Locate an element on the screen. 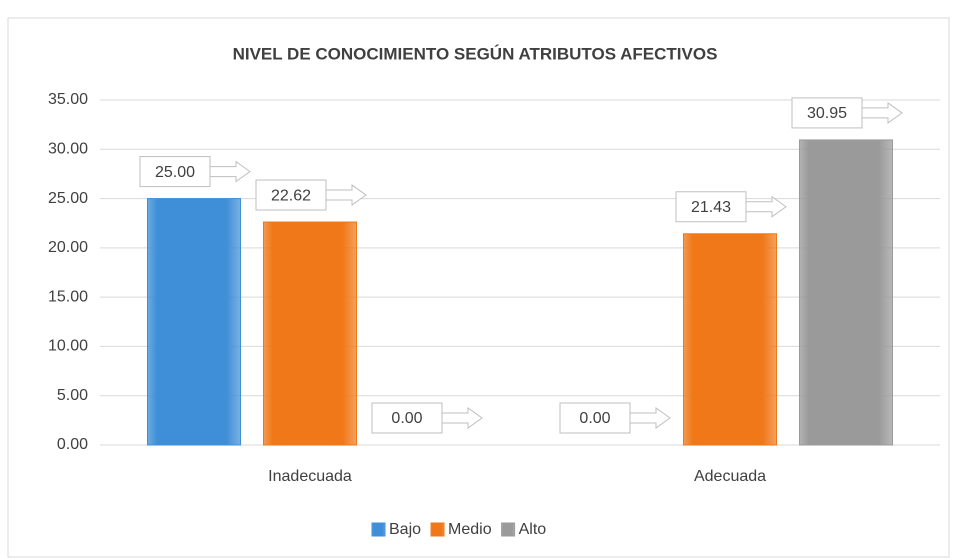  y-tick-label: 0.00 is located at coordinates (72, 444).